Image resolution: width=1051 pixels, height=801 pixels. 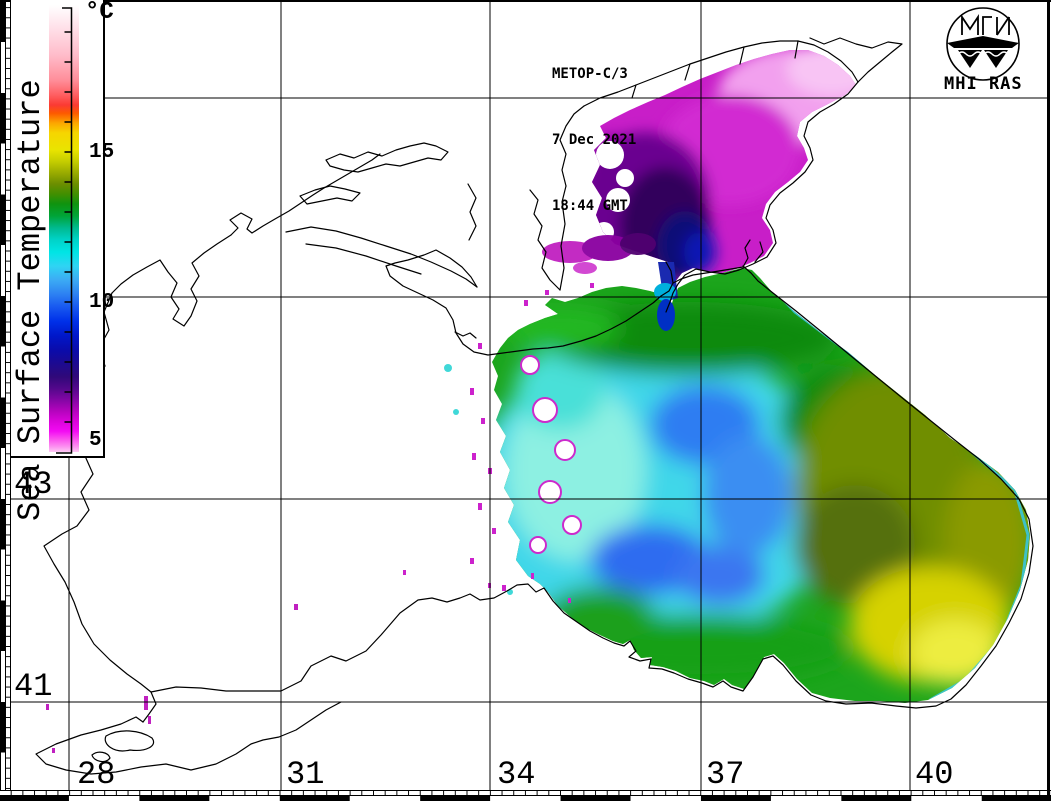 I want to click on latitude-ruler-divider, so click(x=5, y=395).